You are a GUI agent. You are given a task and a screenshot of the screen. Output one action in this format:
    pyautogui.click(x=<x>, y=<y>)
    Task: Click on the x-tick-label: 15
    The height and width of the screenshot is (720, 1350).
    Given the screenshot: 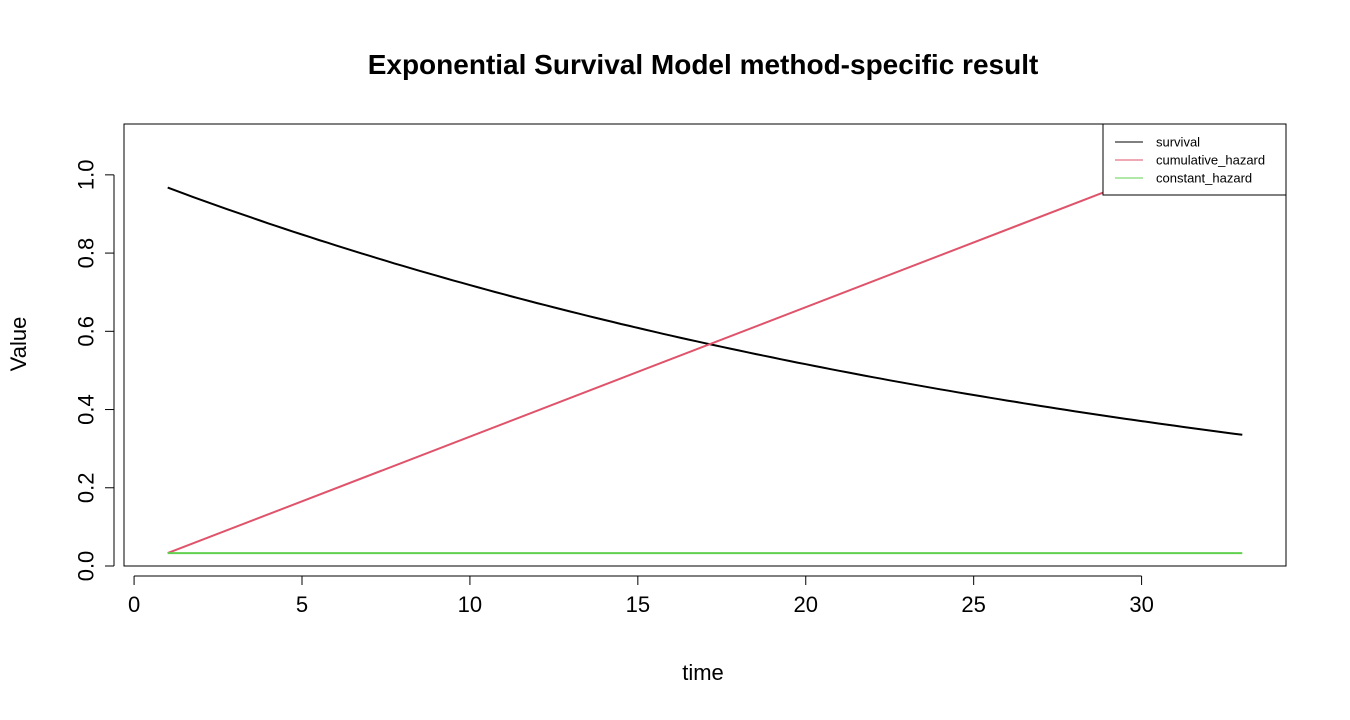 What is the action you would take?
    pyautogui.click(x=638, y=604)
    